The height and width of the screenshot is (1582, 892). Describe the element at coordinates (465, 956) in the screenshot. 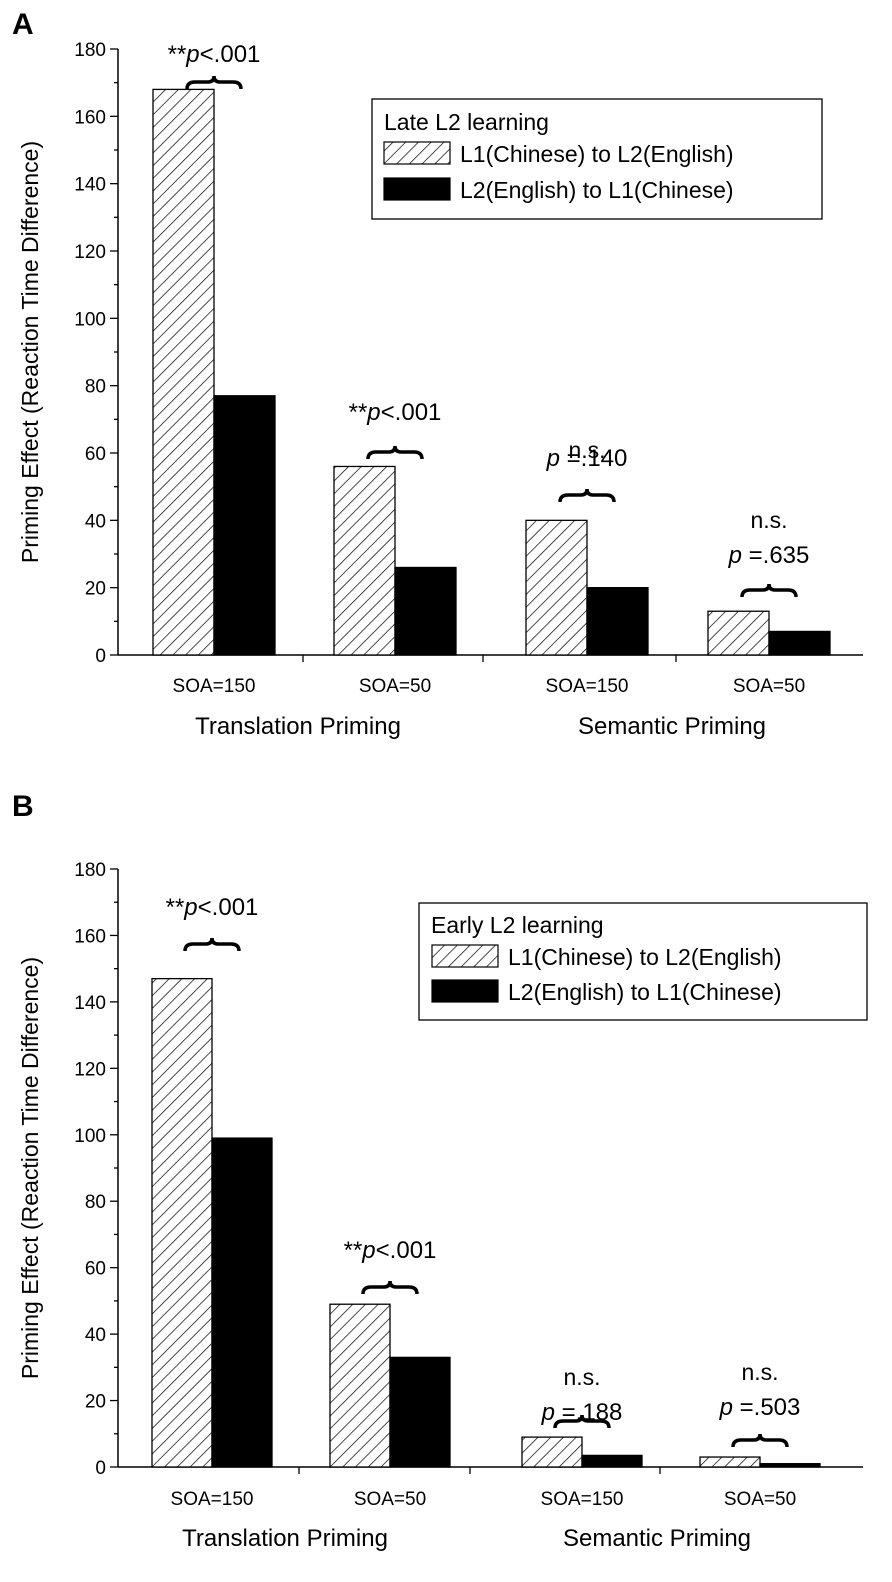

I see `chart-b-legend-swatch-hatched` at that location.